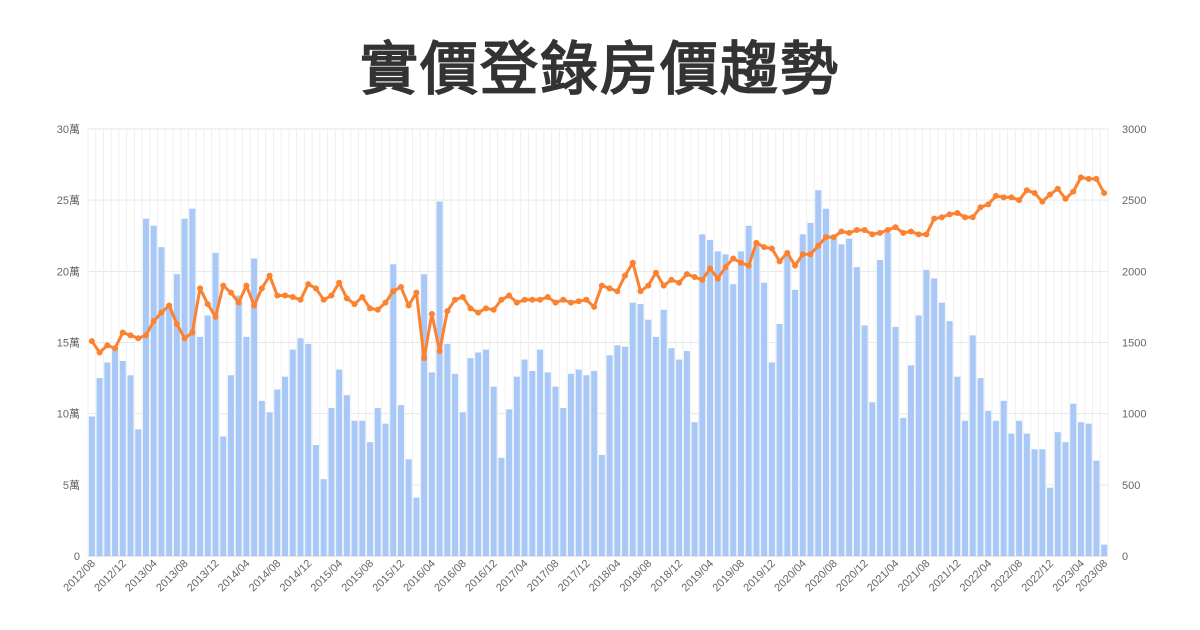 The image size is (1200, 630). What do you see at coordinates (388, 576) in the screenshot?
I see `x-tick-label: 2015/12` at bounding box center [388, 576].